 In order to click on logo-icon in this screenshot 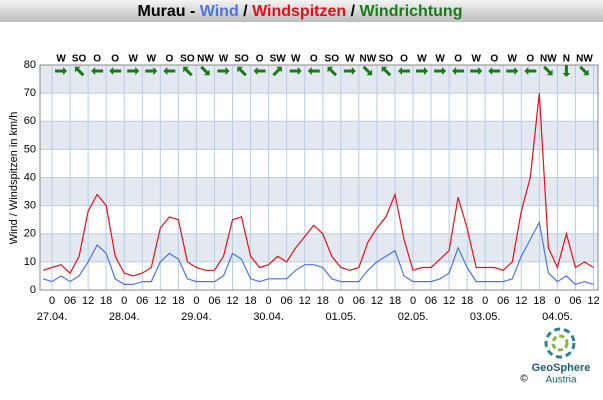, I will do `click(560, 343)`.